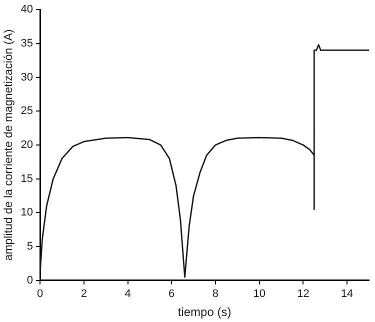 The image size is (375, 322). What do you see at coordinates (9, 145) in the screenshot?
I see `y-axis-title: amplitud de la corriente de magnetización (A)` at bounding box center [9, 145].